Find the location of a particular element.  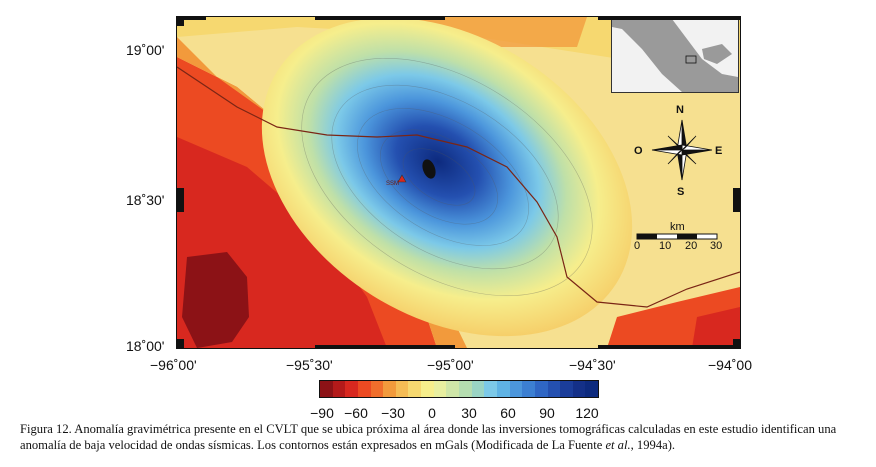

colorbar is located at coordinates (459, 389).